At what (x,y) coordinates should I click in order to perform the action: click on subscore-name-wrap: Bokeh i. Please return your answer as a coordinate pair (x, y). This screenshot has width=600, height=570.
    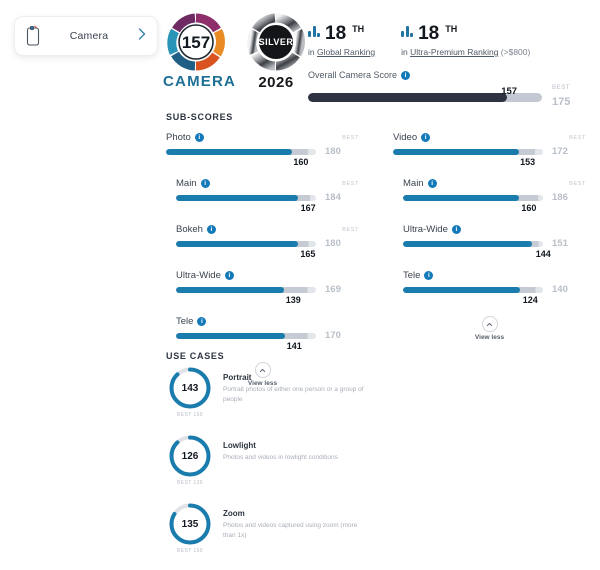
    Looking at the image, I should click on (196, 229).